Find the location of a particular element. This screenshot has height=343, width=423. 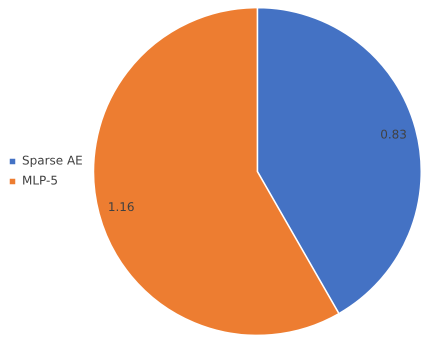

legend-label: Sparse AE is located at coordinates (52, 161).